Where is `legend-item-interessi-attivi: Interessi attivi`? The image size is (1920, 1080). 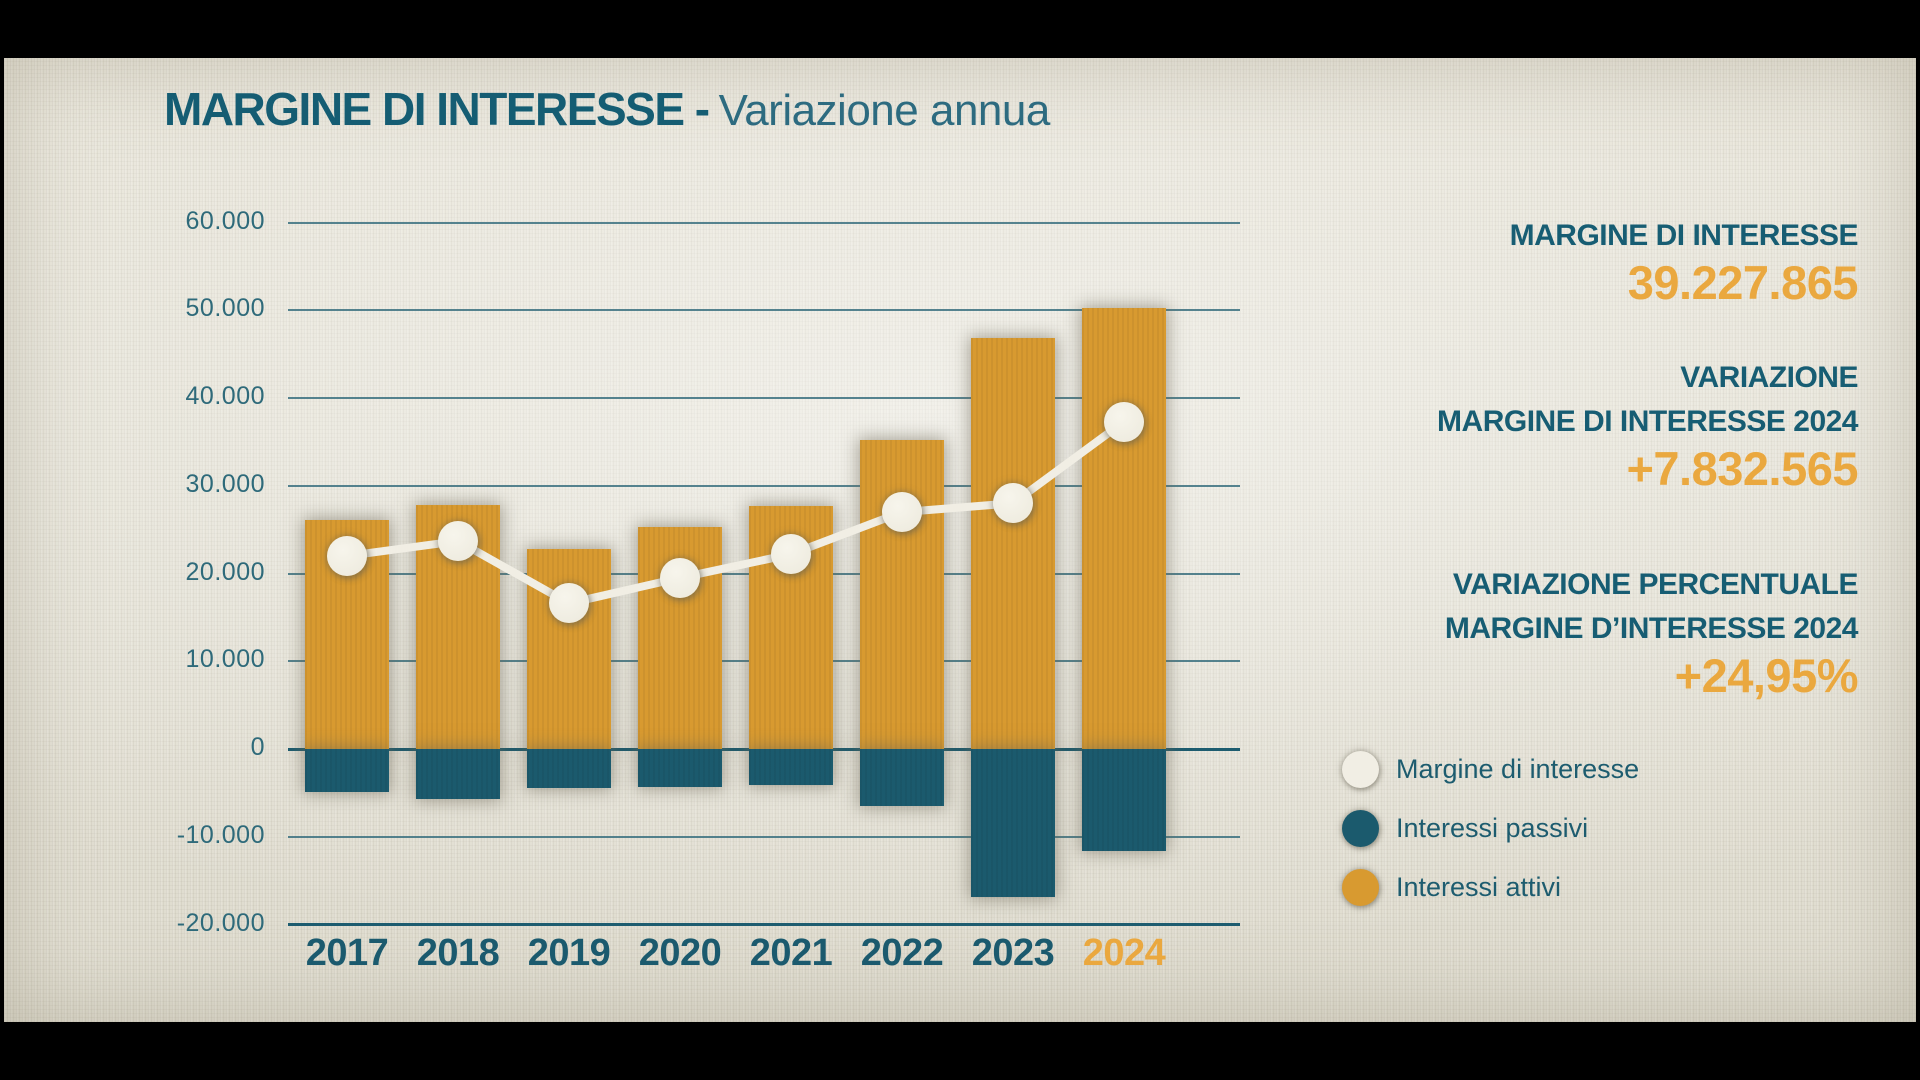
legend-item-interessi-attivi: Interessi attivi is located at coordinates (1490, 887).